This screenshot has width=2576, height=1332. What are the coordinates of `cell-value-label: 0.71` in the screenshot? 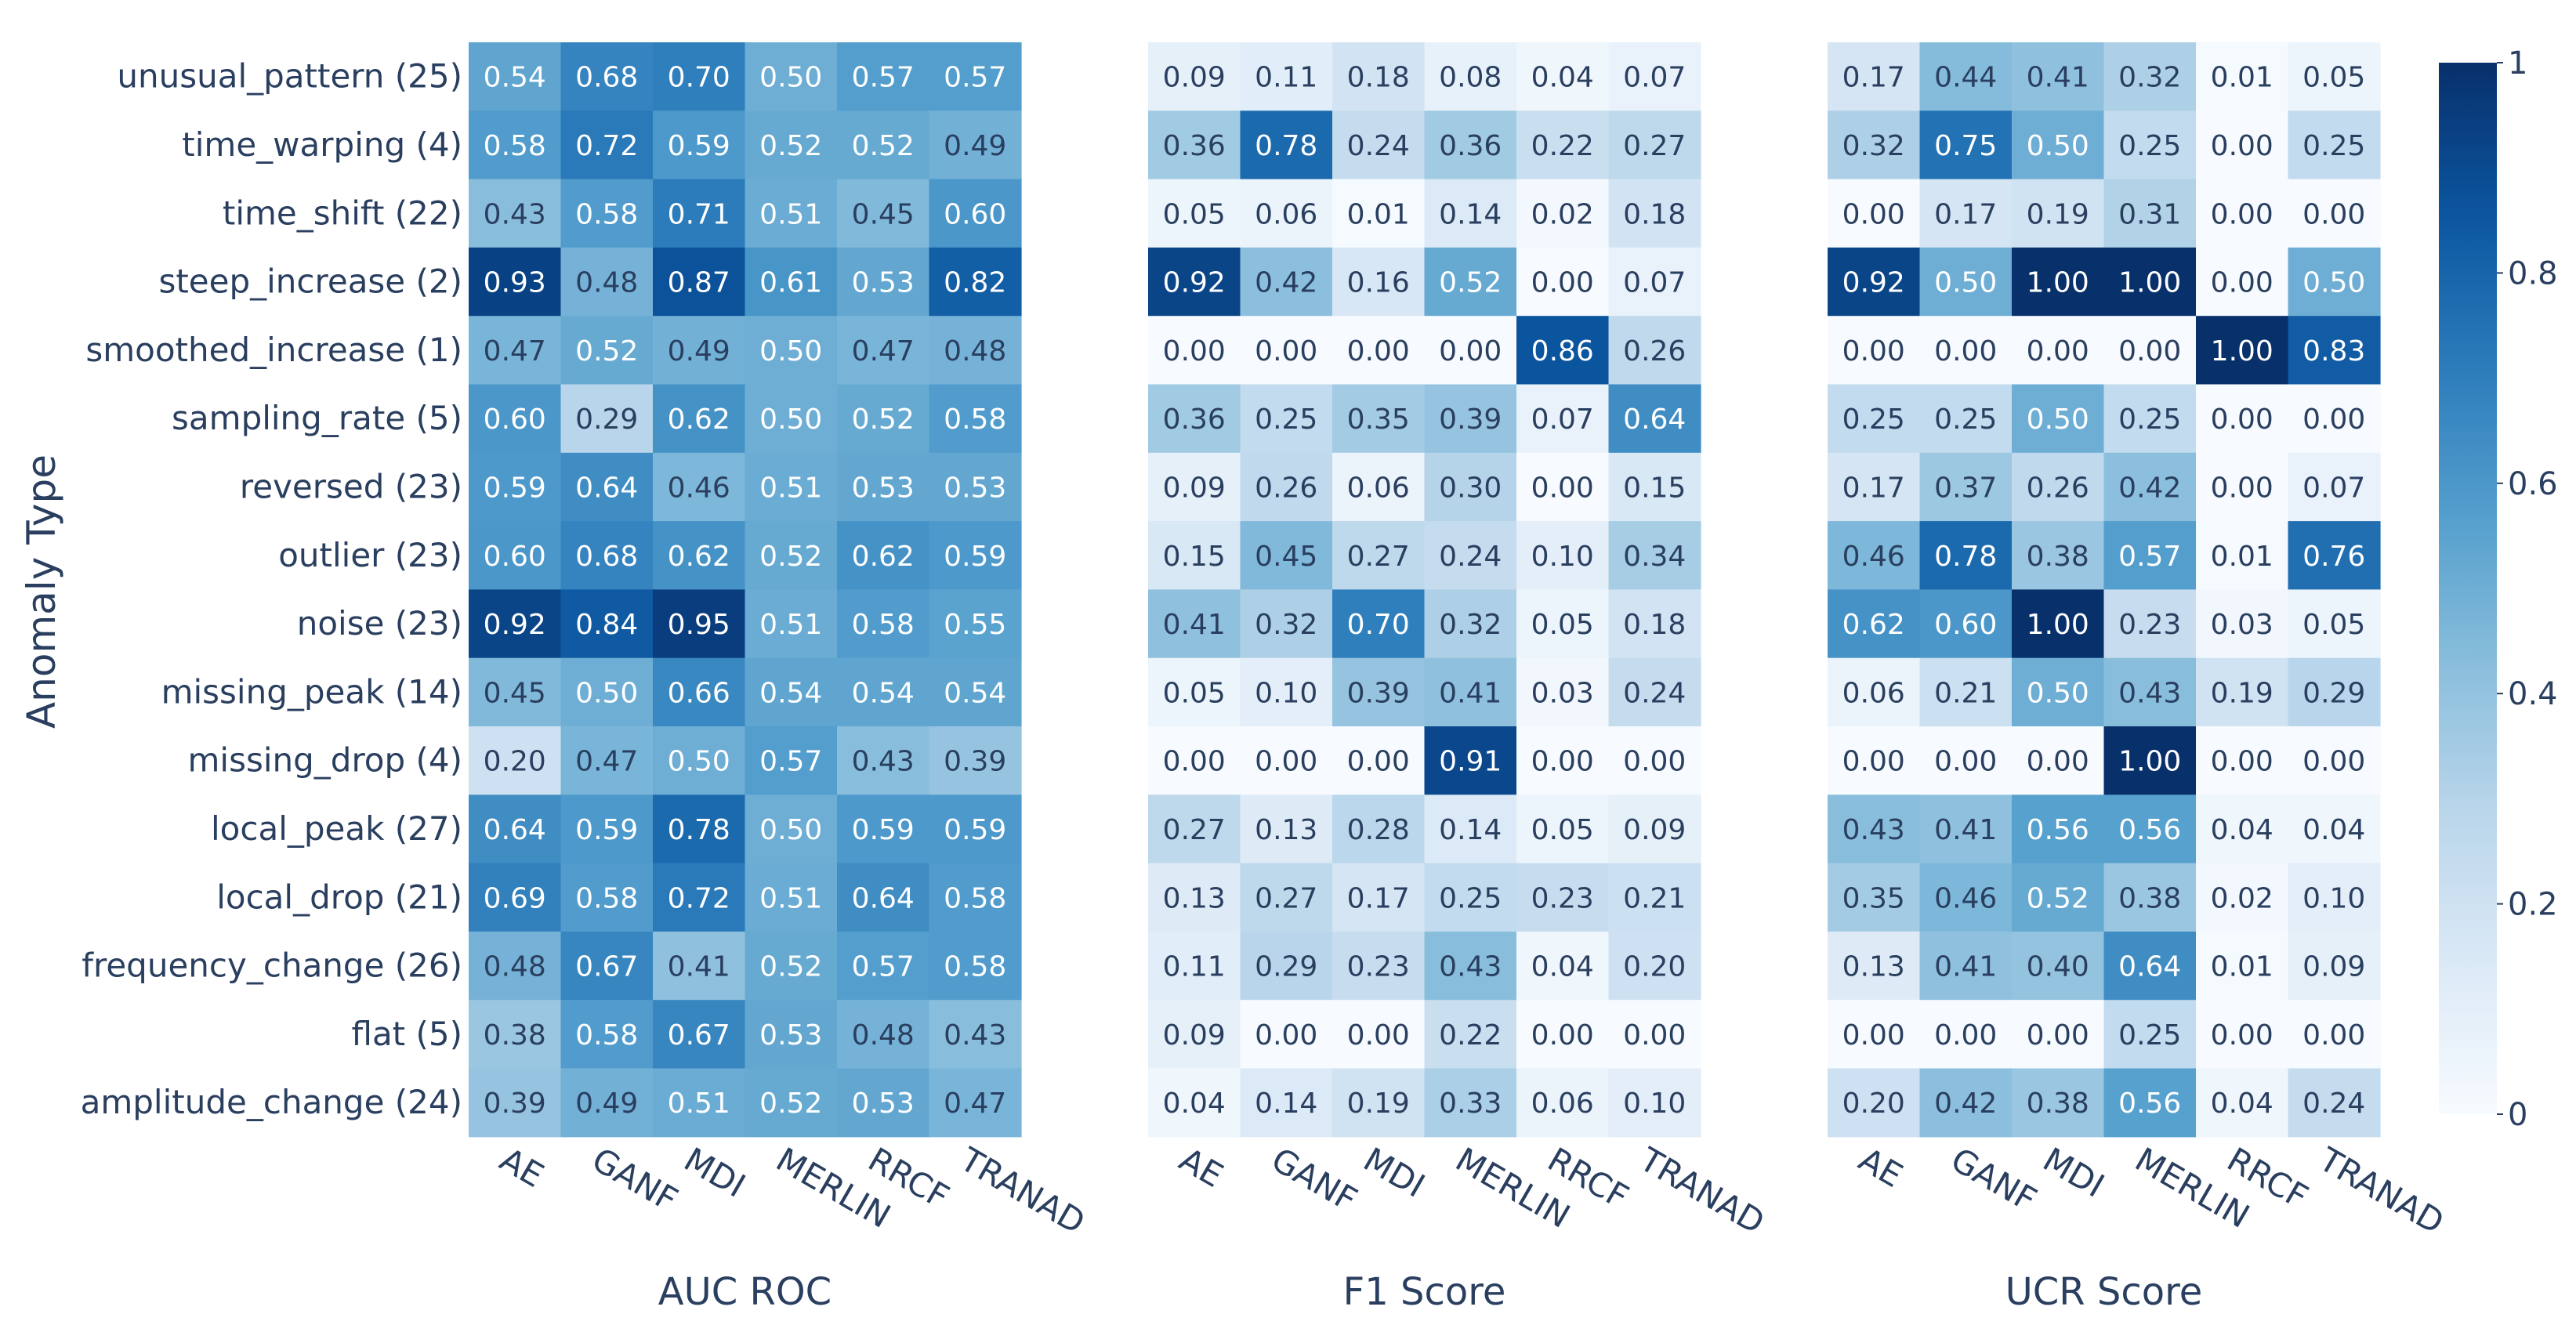 It's located at (699, 214).